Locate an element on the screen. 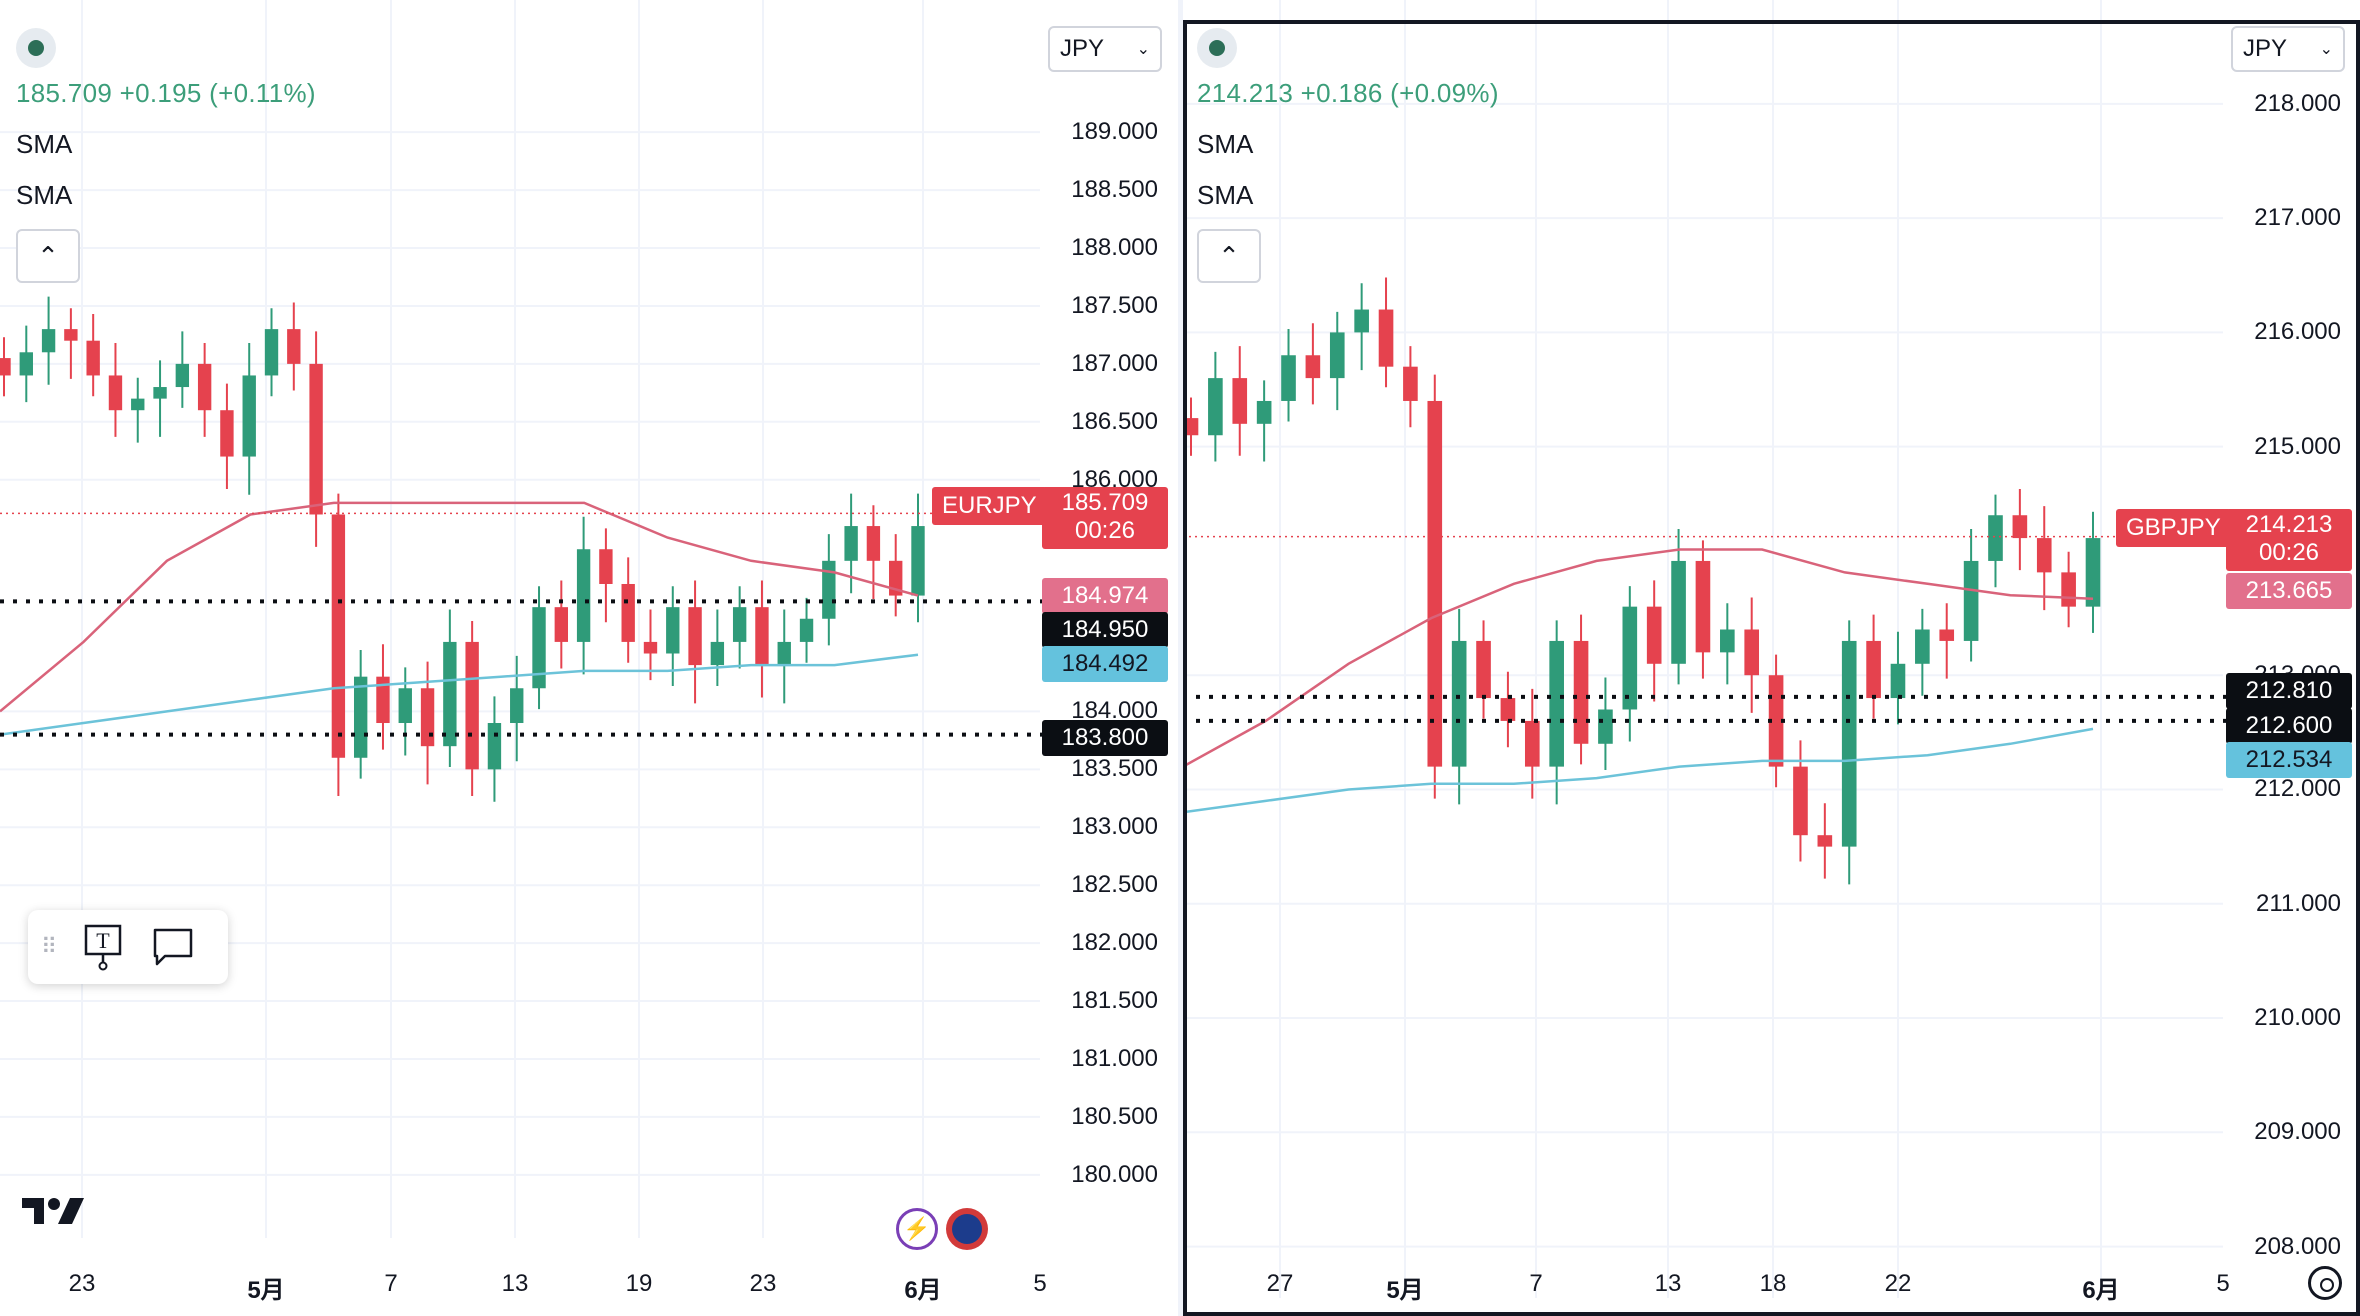 This screenshot has height=1316, width=2360. time-axis-label: 18 is located at coordinates (1773, 1283).